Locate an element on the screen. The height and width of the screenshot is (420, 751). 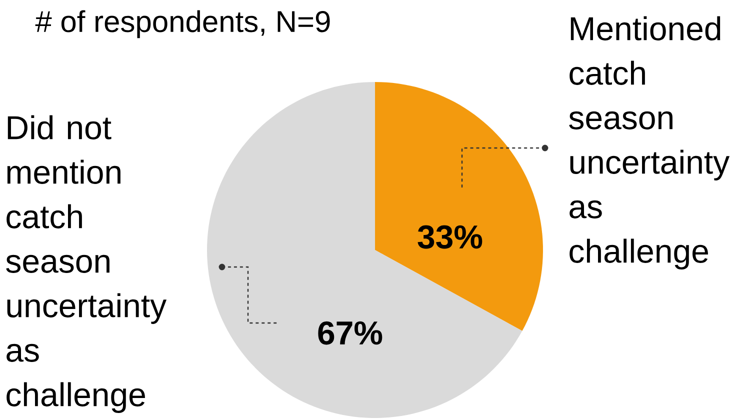
data-label: 67% is located at coordinates (350, 333).